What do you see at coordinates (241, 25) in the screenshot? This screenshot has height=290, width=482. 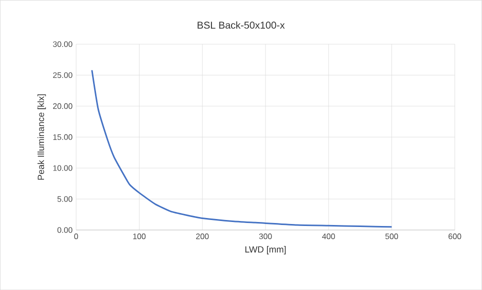 I see `chart-title: BSL Back-50x100-x` at bounding box center [241, 25].